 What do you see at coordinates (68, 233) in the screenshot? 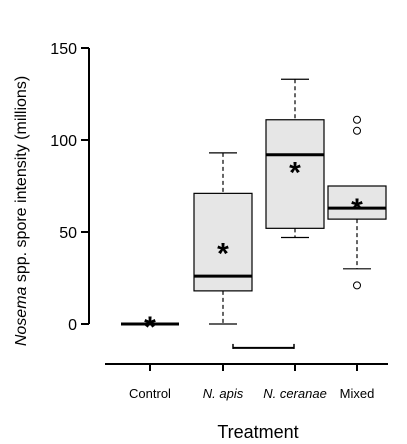
I see `y-tick-label: 50` at bounding box center [68, 233].